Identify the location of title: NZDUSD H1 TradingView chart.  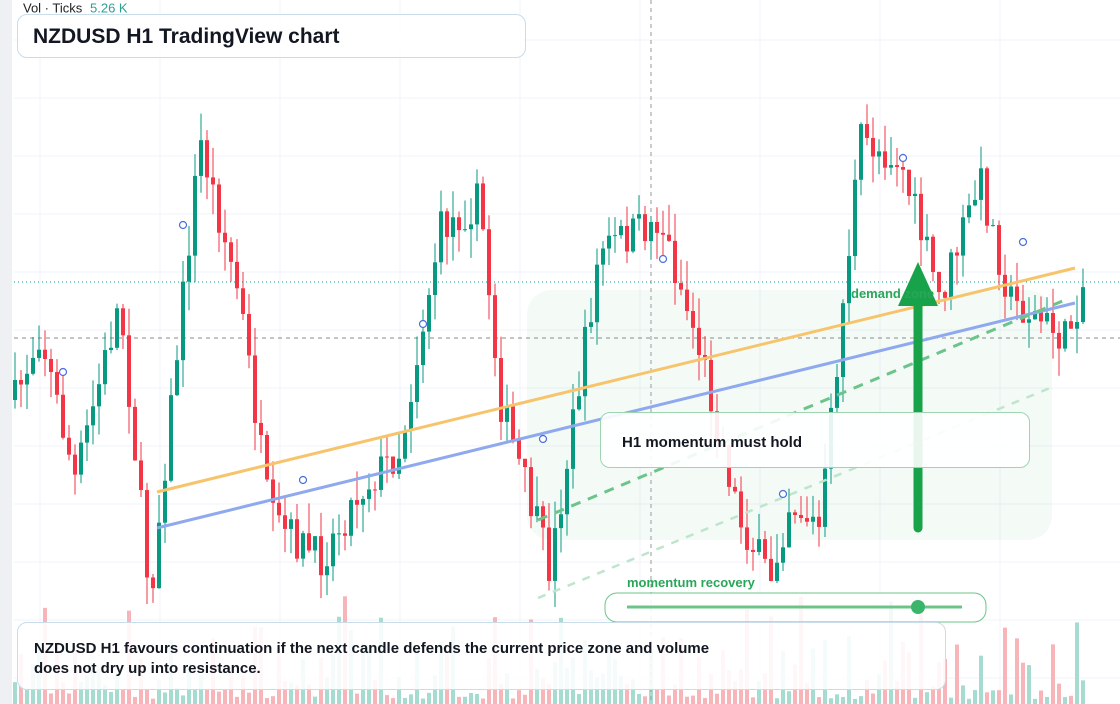
(186, 36).